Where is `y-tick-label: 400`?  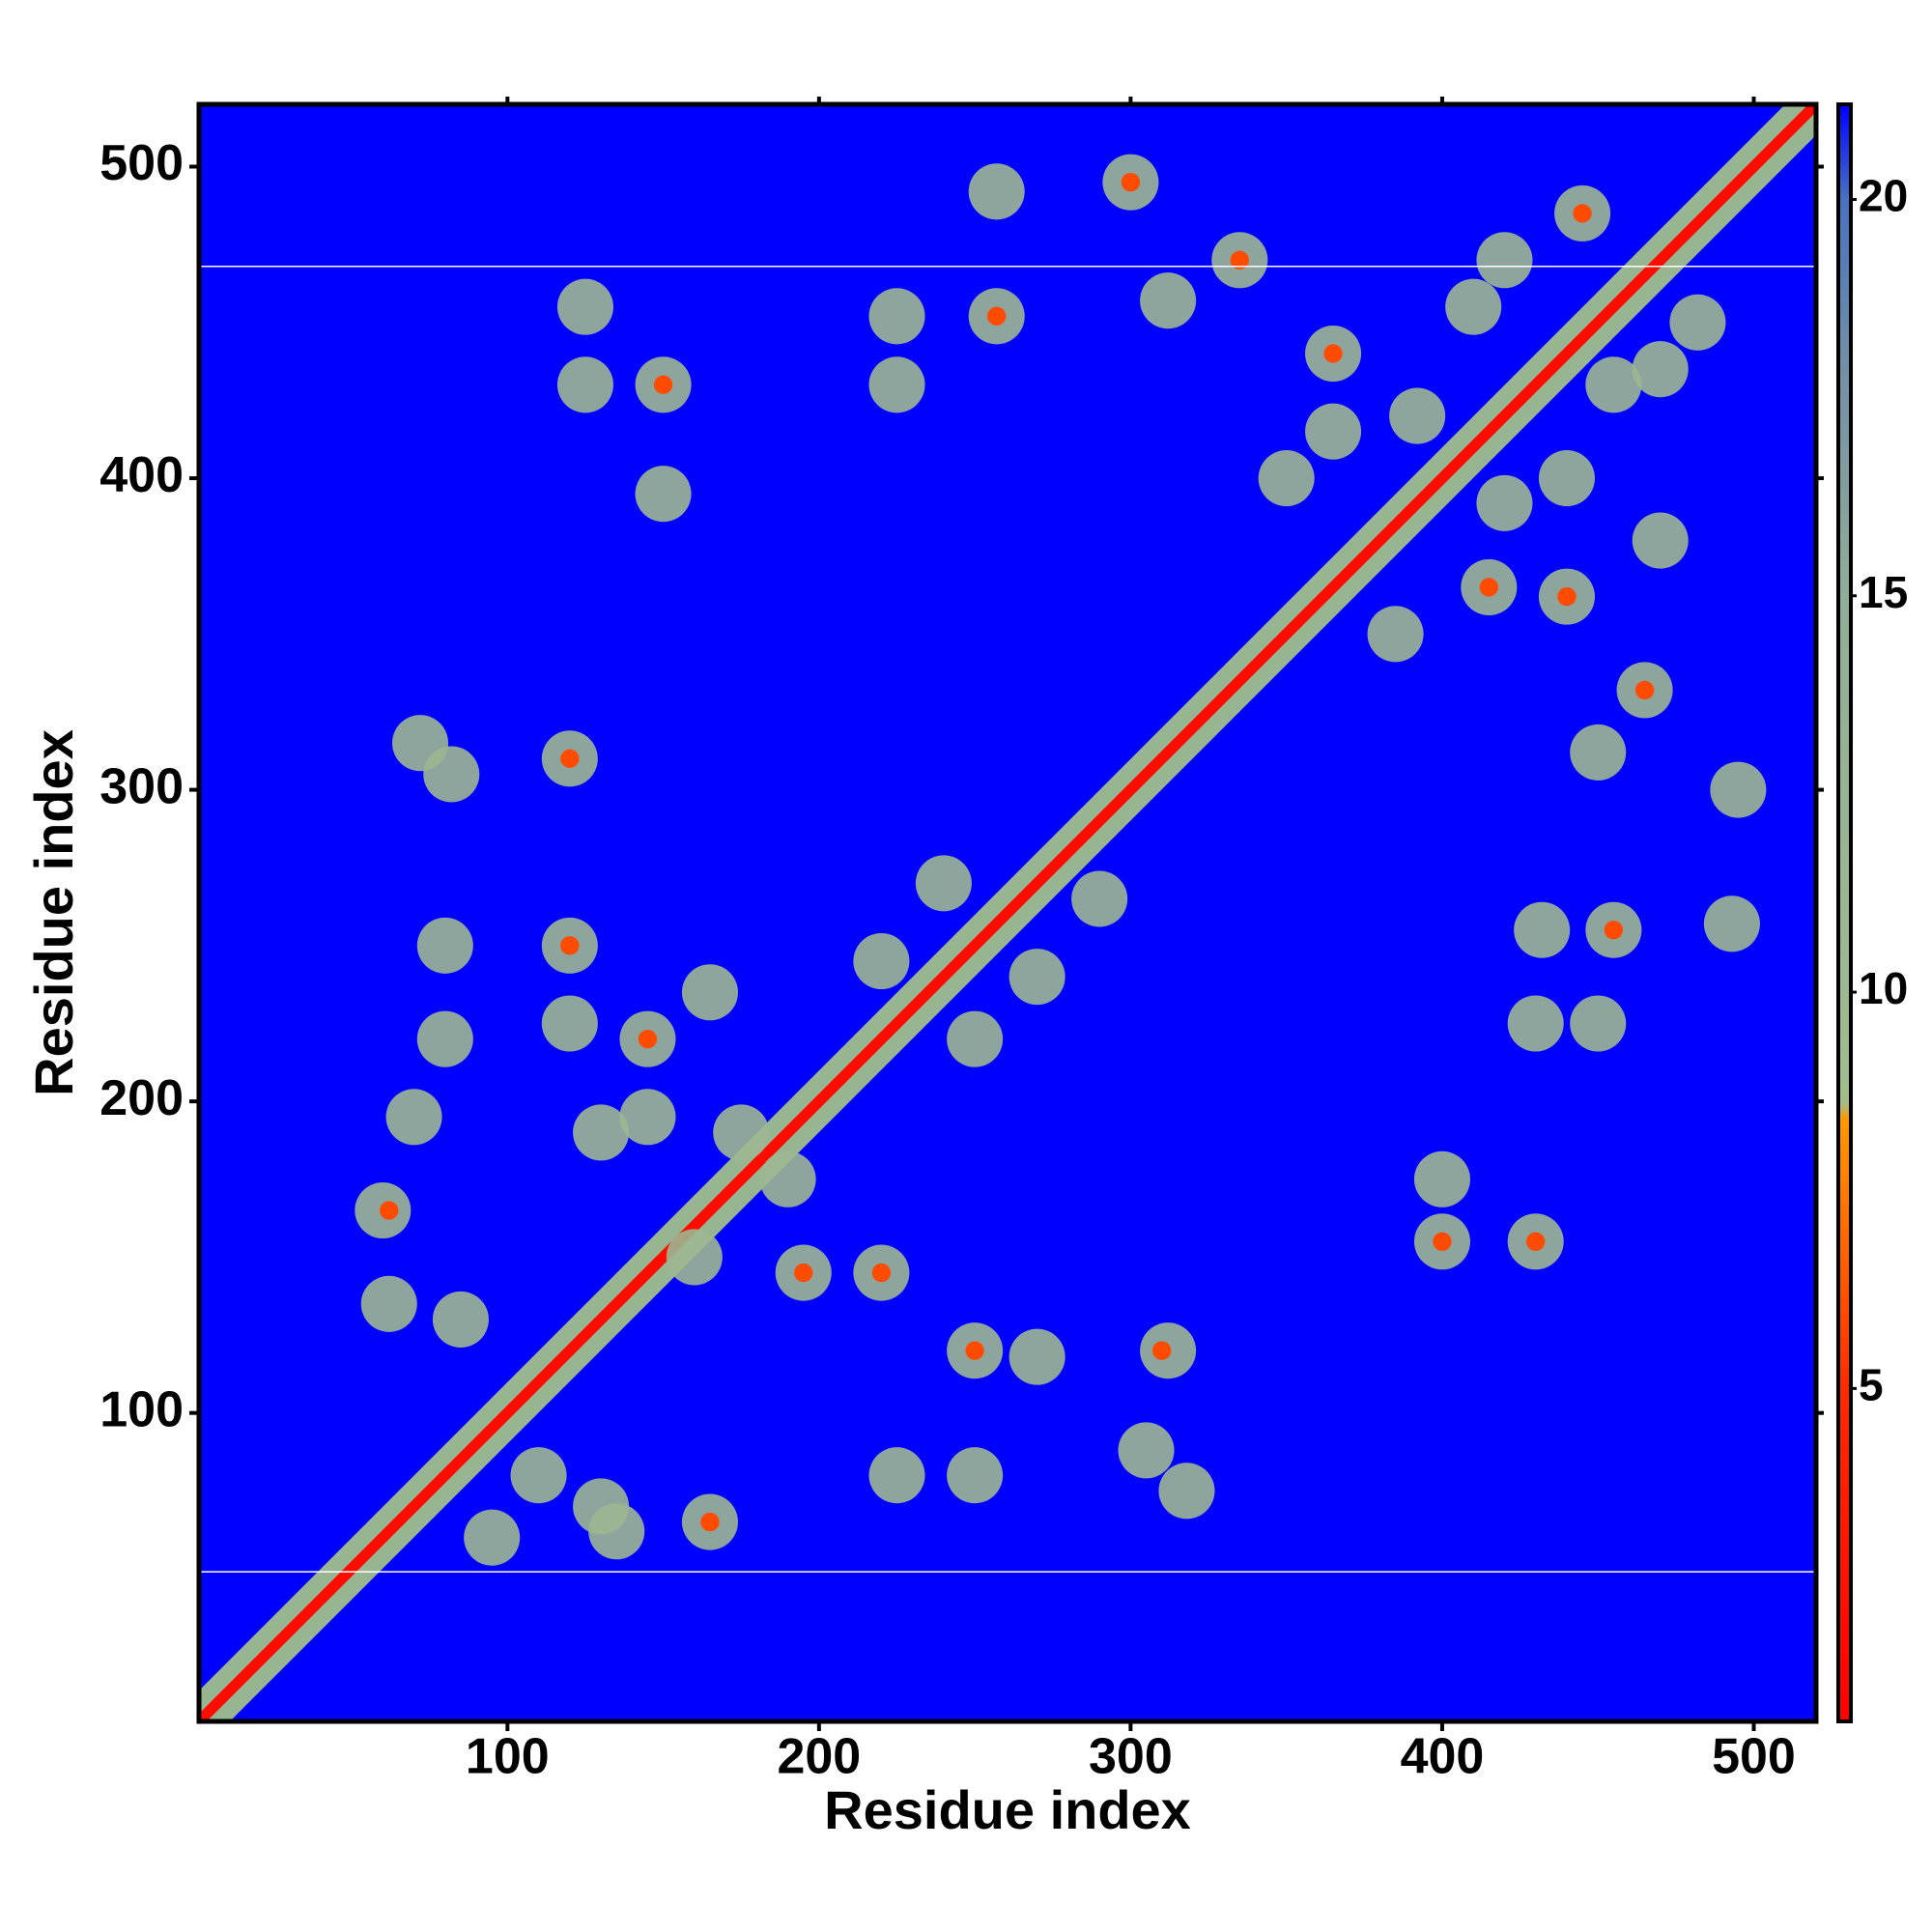 y-tick-label: 400 is located at coordinates (141, 475).